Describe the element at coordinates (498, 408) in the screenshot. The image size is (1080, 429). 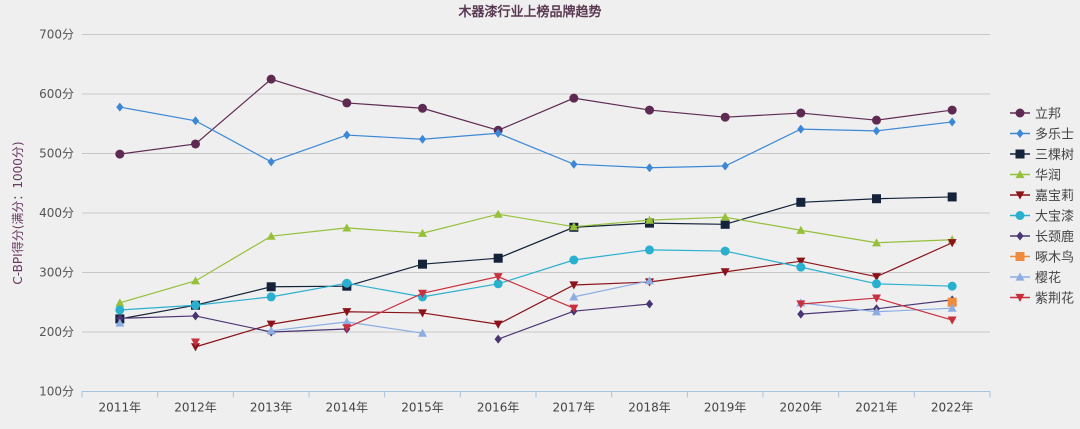
I see `x-tick-label: 2016年` at that location.